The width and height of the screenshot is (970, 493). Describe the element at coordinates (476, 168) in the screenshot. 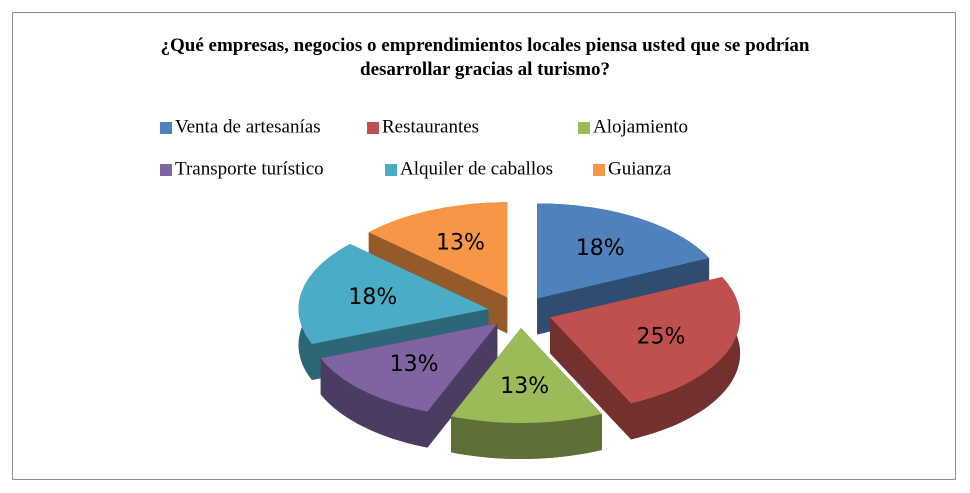

I see `legend-label: Alquiler de caballos` at that location.